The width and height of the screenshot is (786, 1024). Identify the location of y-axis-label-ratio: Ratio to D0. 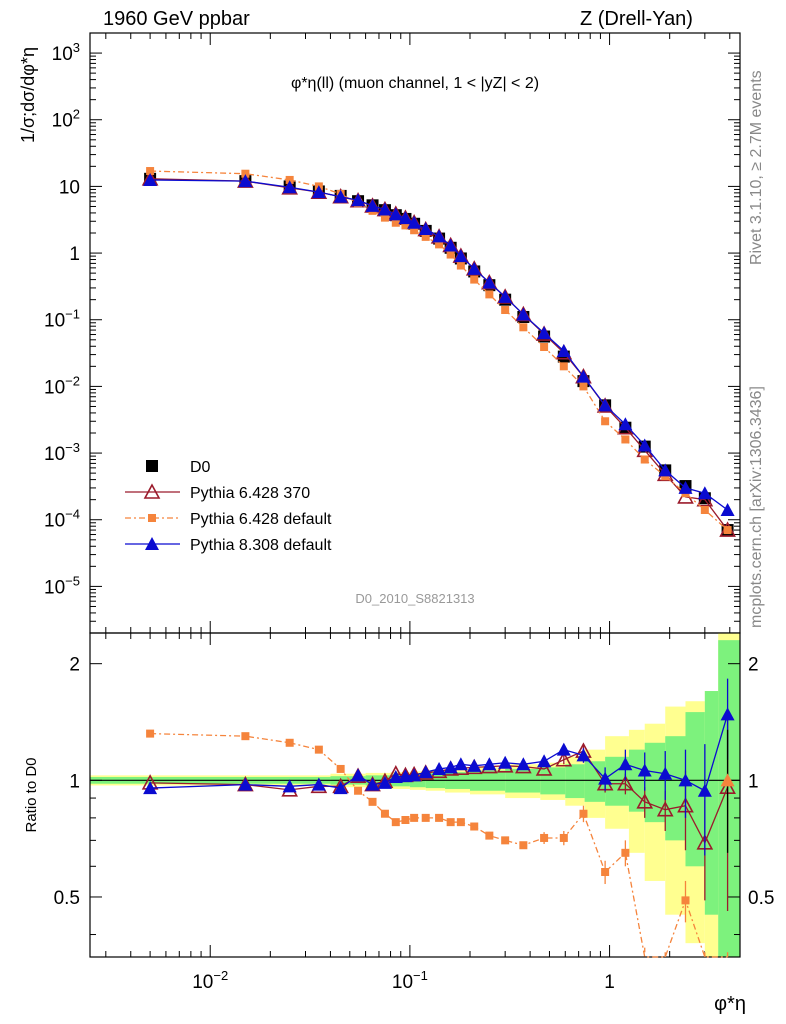
(31, 794).